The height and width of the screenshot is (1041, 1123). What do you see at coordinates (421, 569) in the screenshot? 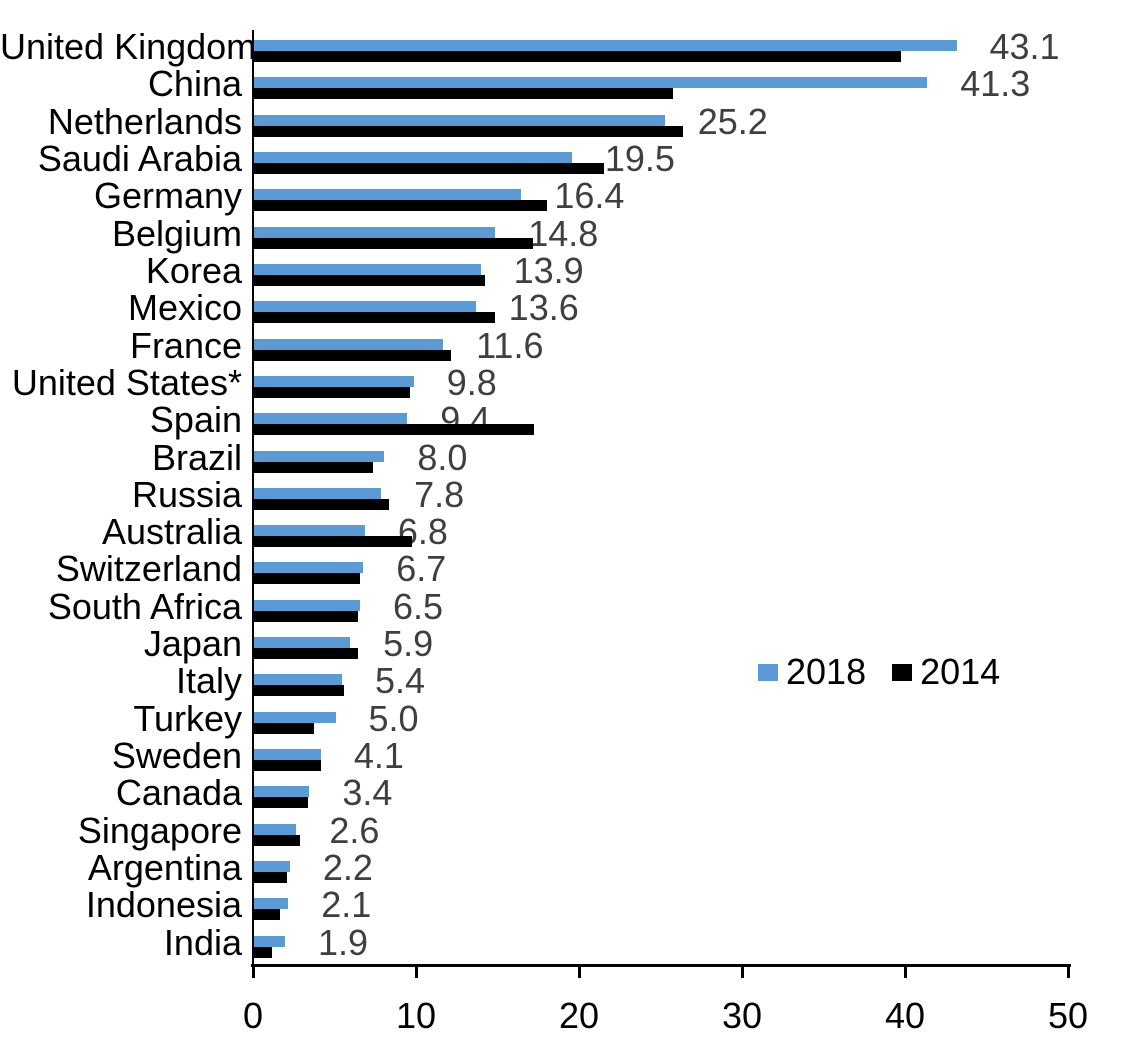
I see `data-label-2018: 6.7` at bounding box center [421, 569].